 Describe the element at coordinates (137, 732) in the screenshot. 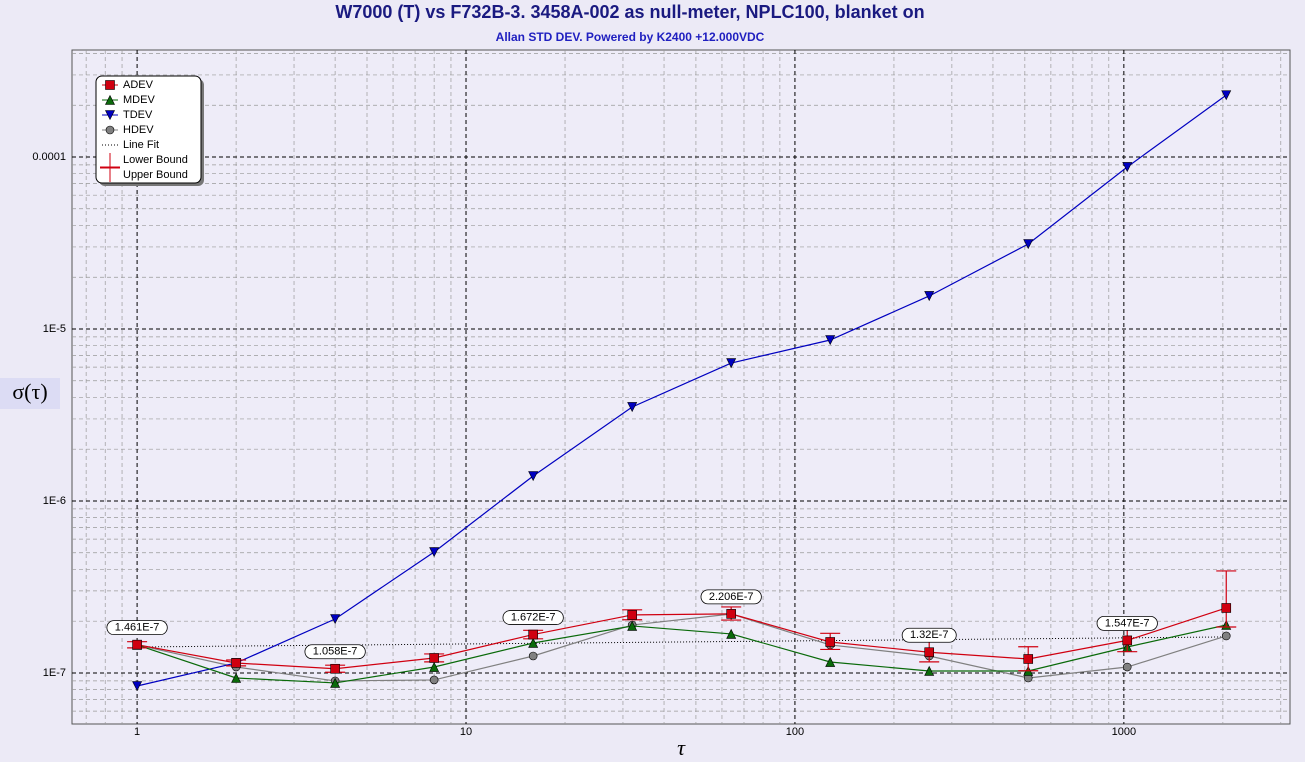

I see `x-tick-label: 1` at that location.